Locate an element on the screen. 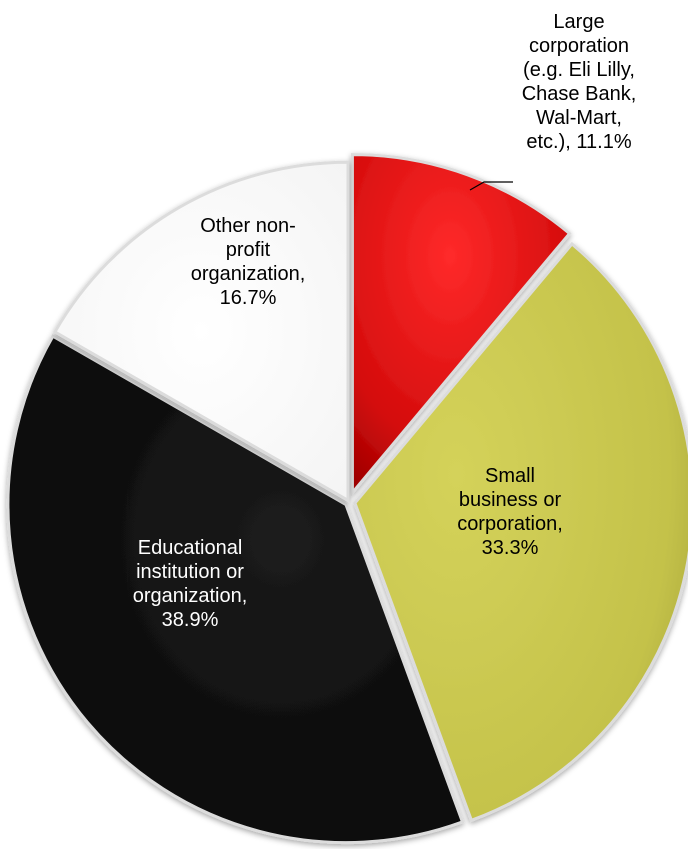 The width and height of the screenshot is (688, 849). slice-label-4: Other non-profit organization, 16.7% is located at coordinates (248, 262).